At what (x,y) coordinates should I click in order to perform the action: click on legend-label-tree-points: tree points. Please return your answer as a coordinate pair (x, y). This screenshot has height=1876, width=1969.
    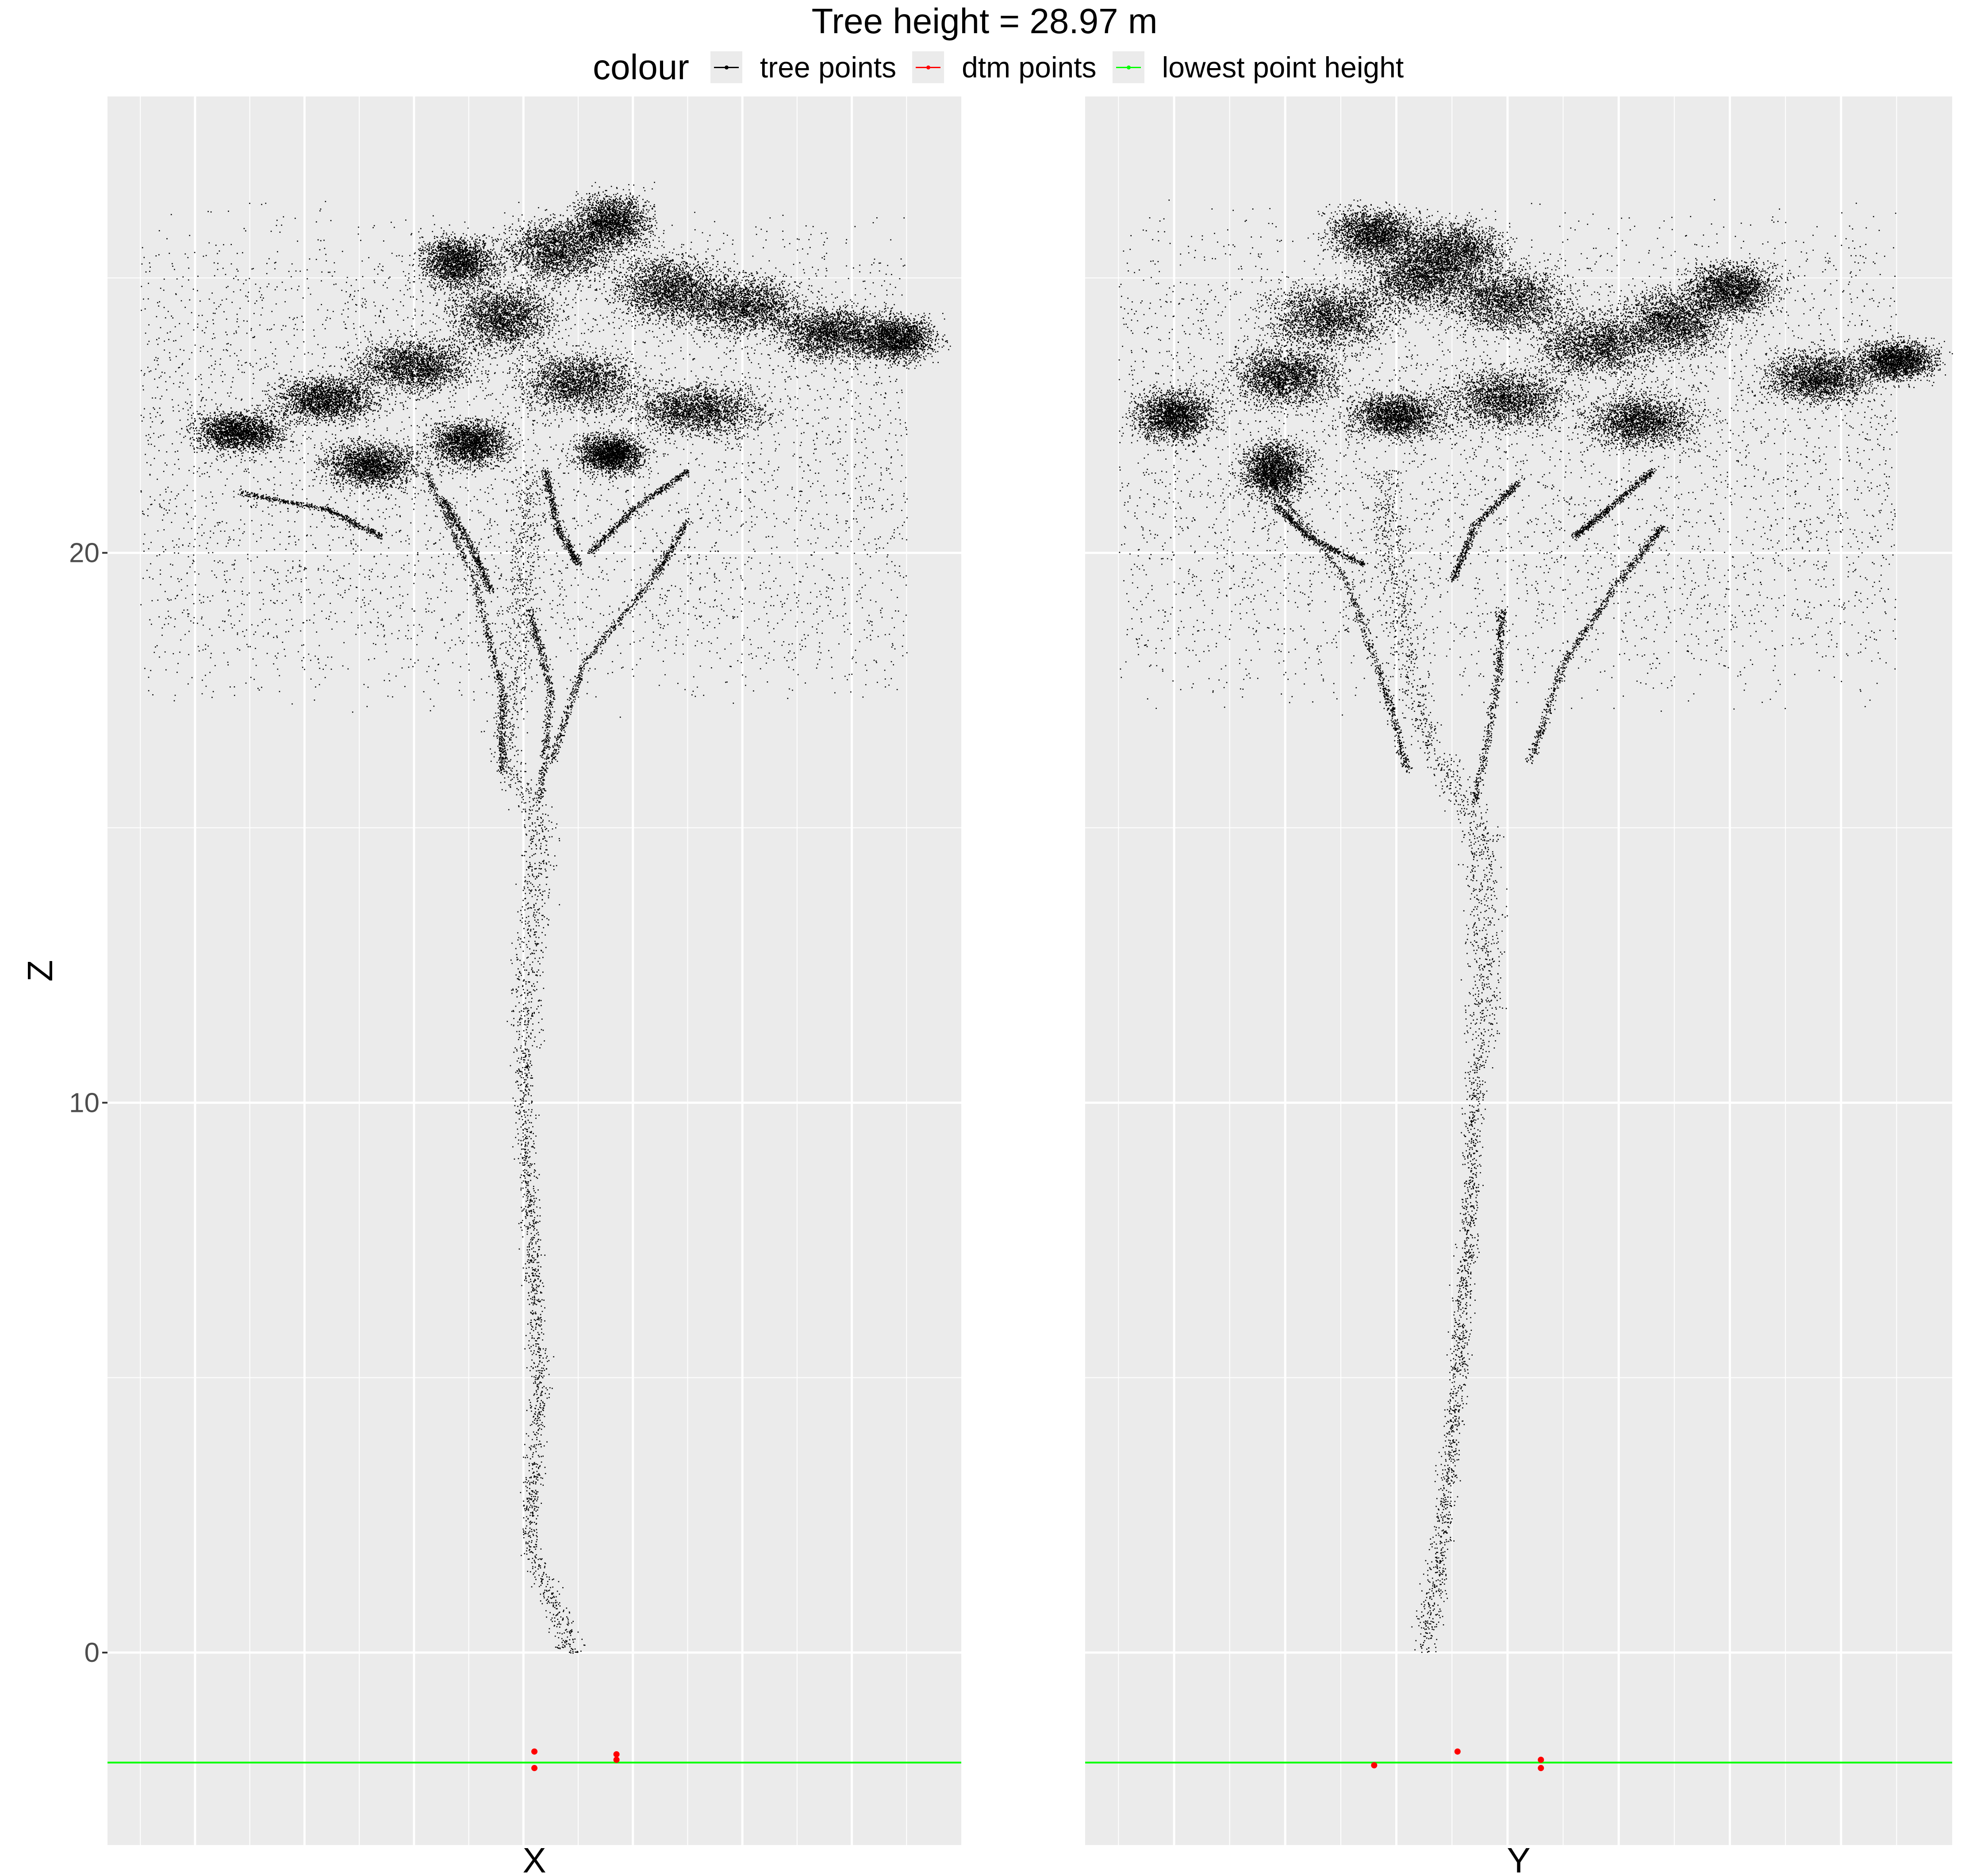
    Looking at the image, I should click on (828, 68).